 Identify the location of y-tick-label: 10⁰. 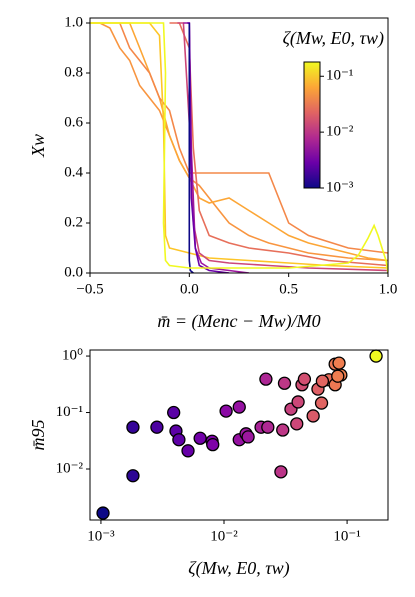
(72, 355).